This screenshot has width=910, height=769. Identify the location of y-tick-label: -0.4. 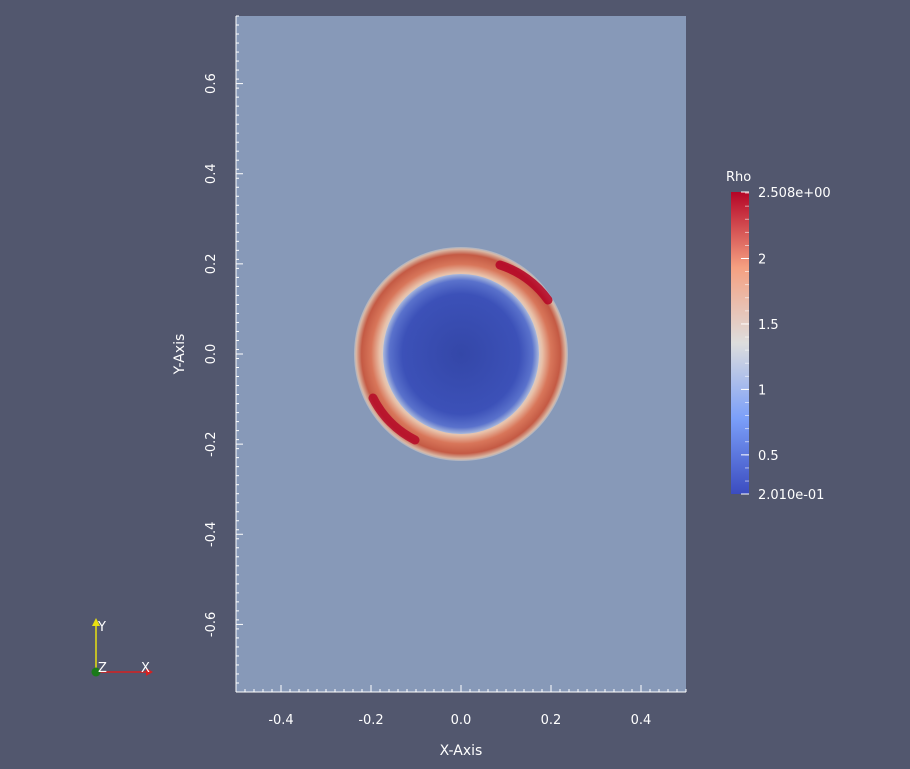
(211, 534).